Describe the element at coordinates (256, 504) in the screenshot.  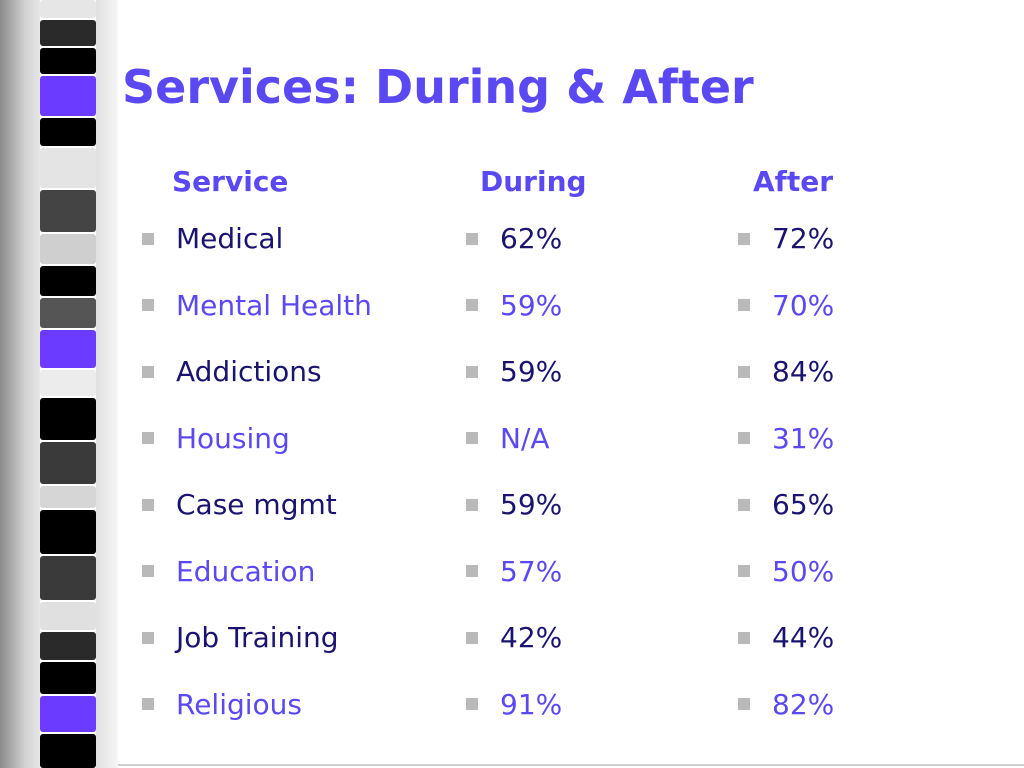
I see `service-value: Case mgmt` at that location.